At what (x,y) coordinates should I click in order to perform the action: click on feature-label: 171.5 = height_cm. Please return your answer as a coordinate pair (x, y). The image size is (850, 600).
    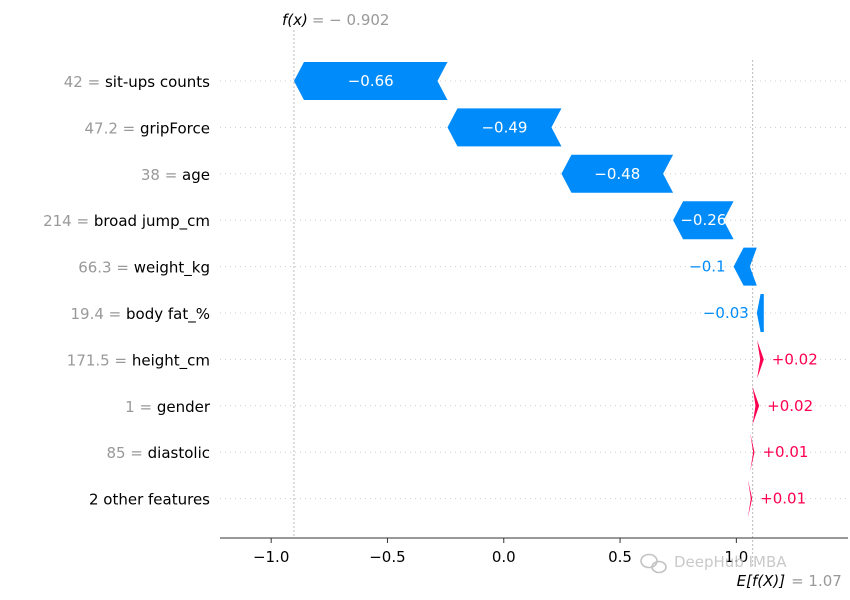
    Looking at the image, I should click on (138, 360).